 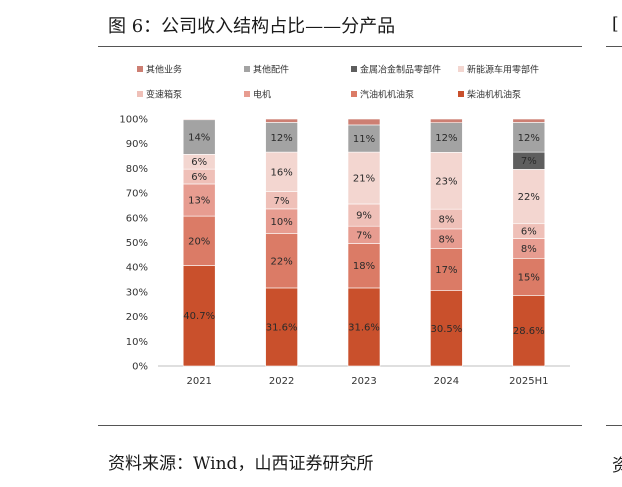 I want to click on x-tick-label: 2024, so click(x=446, y=381).